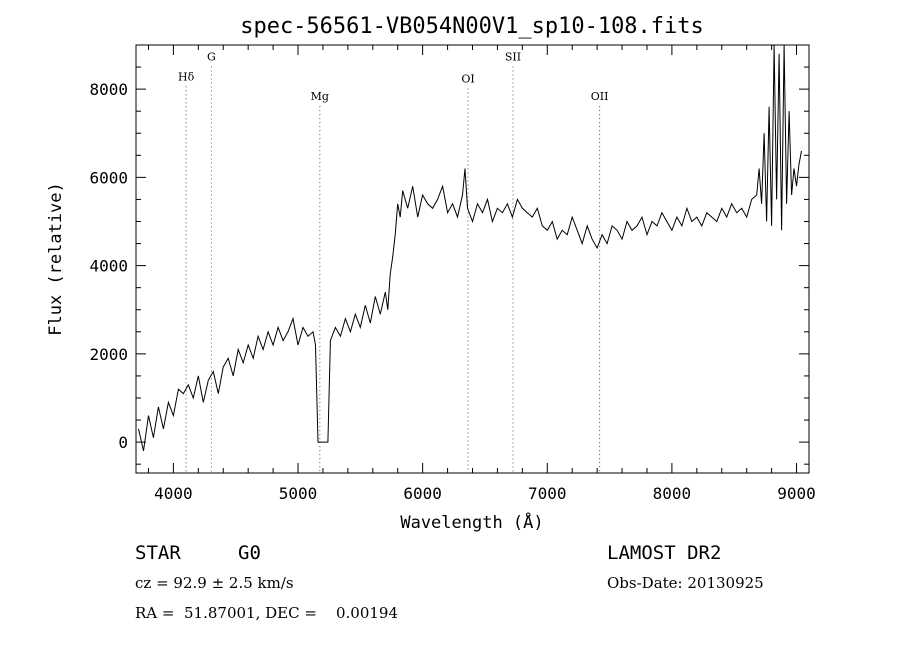 This screenshot has height=650, width=900. I want to click on x-tick-label-5: 9000, so click(796, 493).